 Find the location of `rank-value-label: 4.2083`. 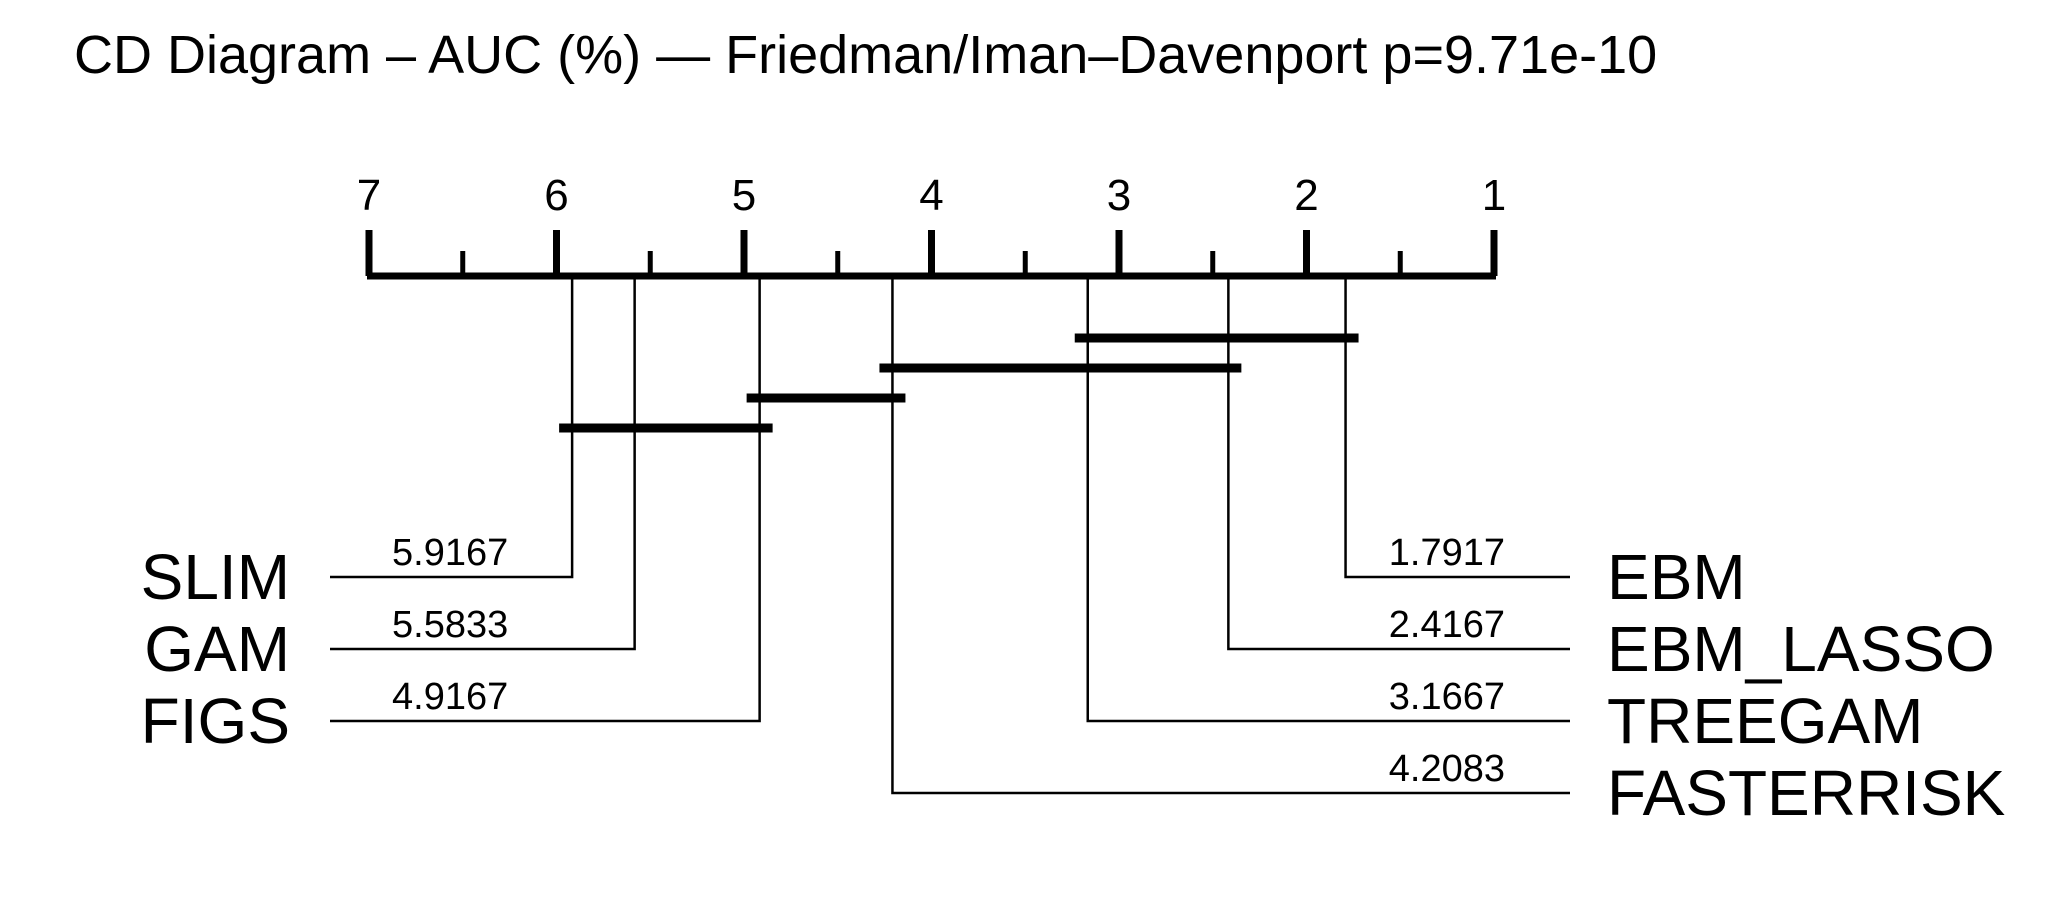

rank-value-label: 4.2083 is located at coordinates (1447, 769).